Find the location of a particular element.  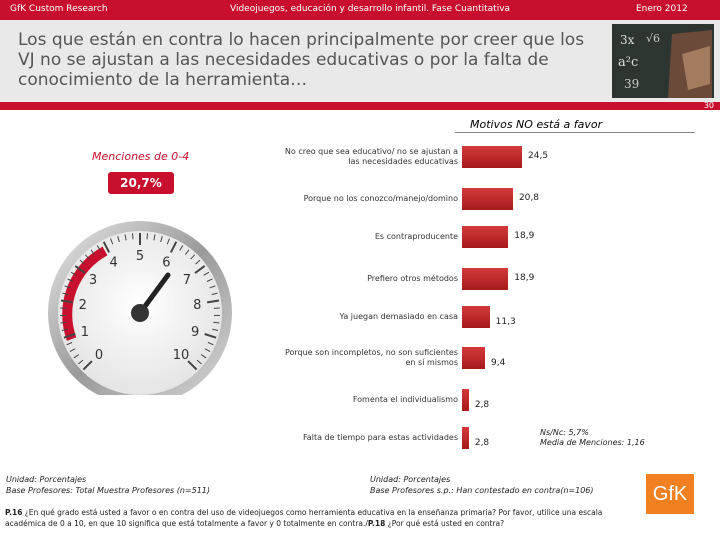

divider-bar is located at coordinates (360, 106).